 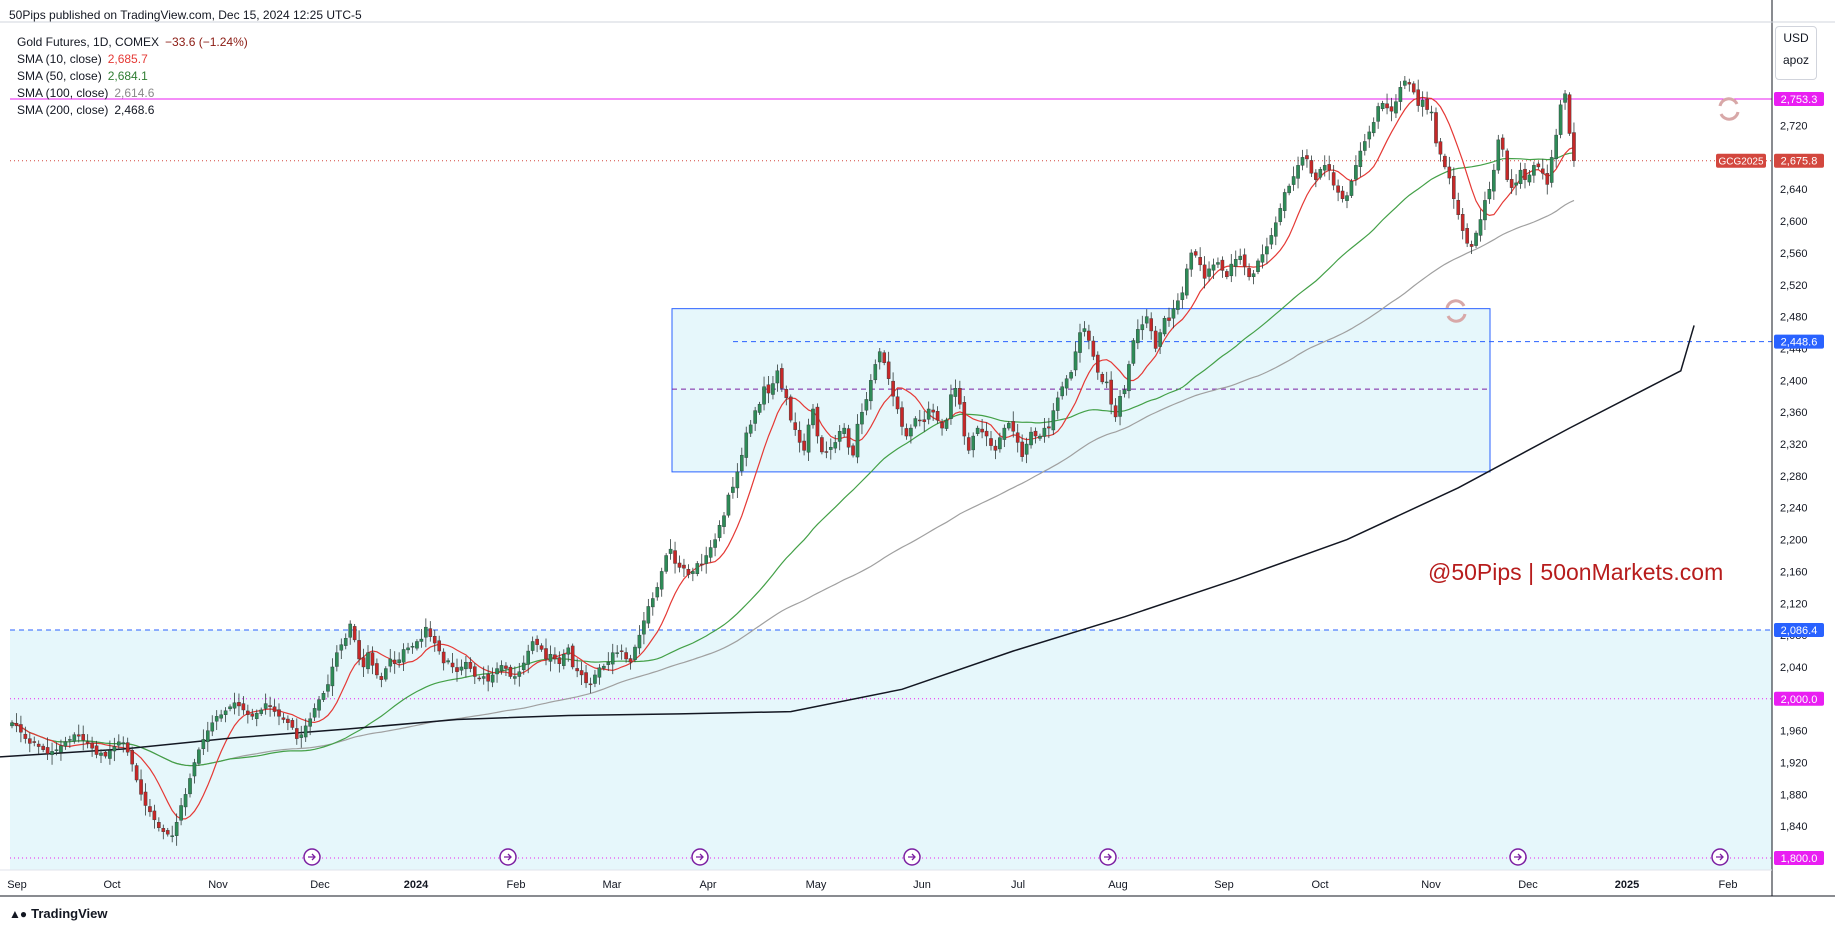 I want to click on legend-sma200-value: 2,468.6, so click(x=134, y=110).